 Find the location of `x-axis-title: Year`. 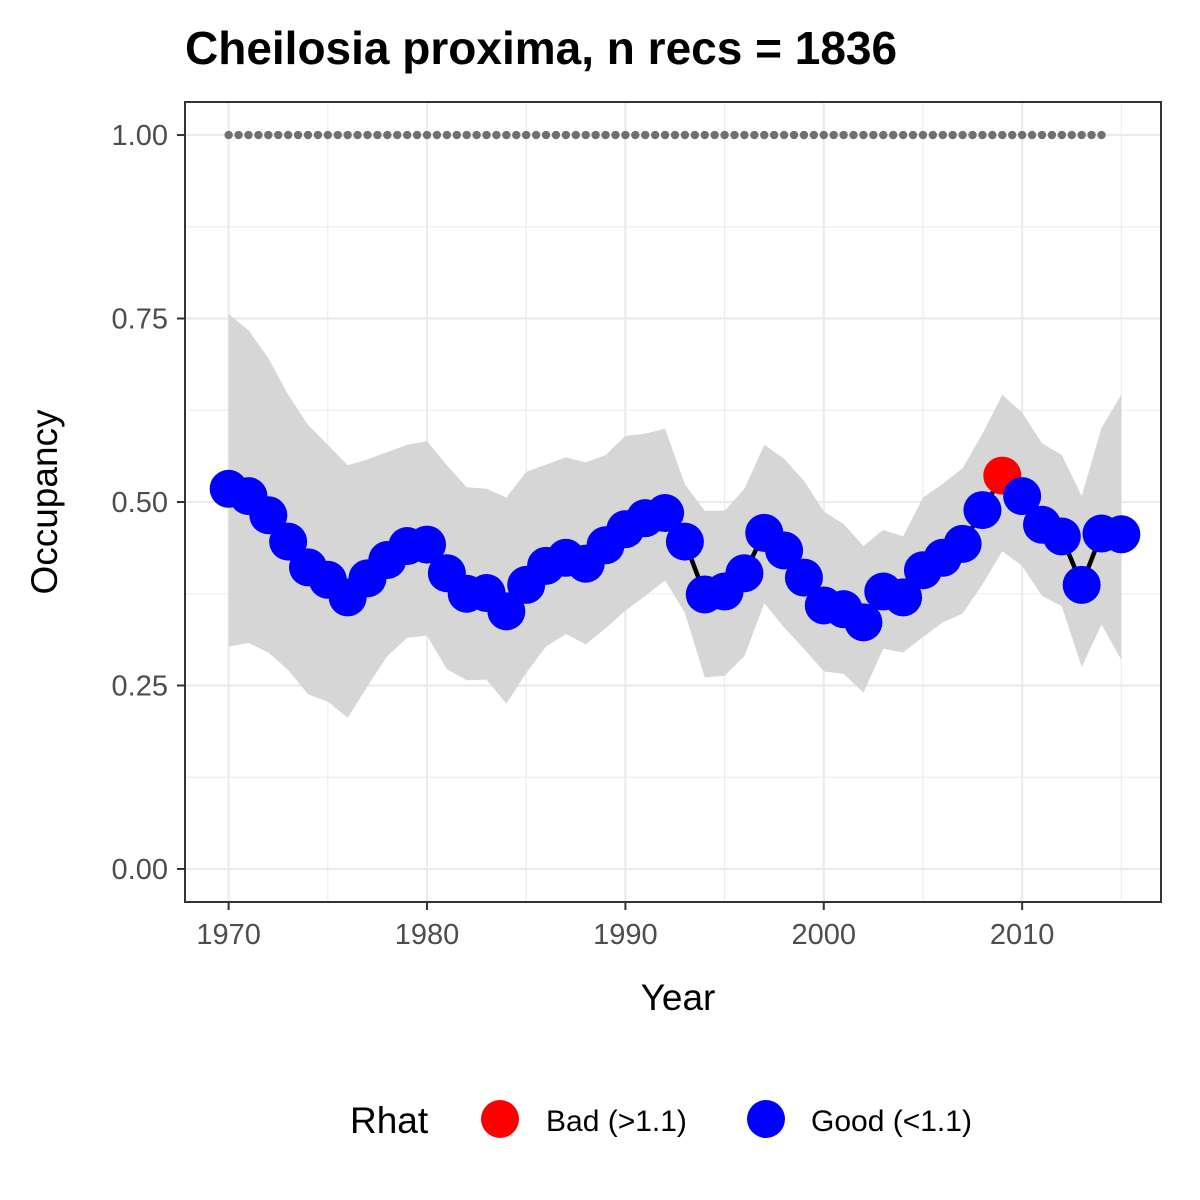

x-axis-title: Year is located at coordinates (678, 997).